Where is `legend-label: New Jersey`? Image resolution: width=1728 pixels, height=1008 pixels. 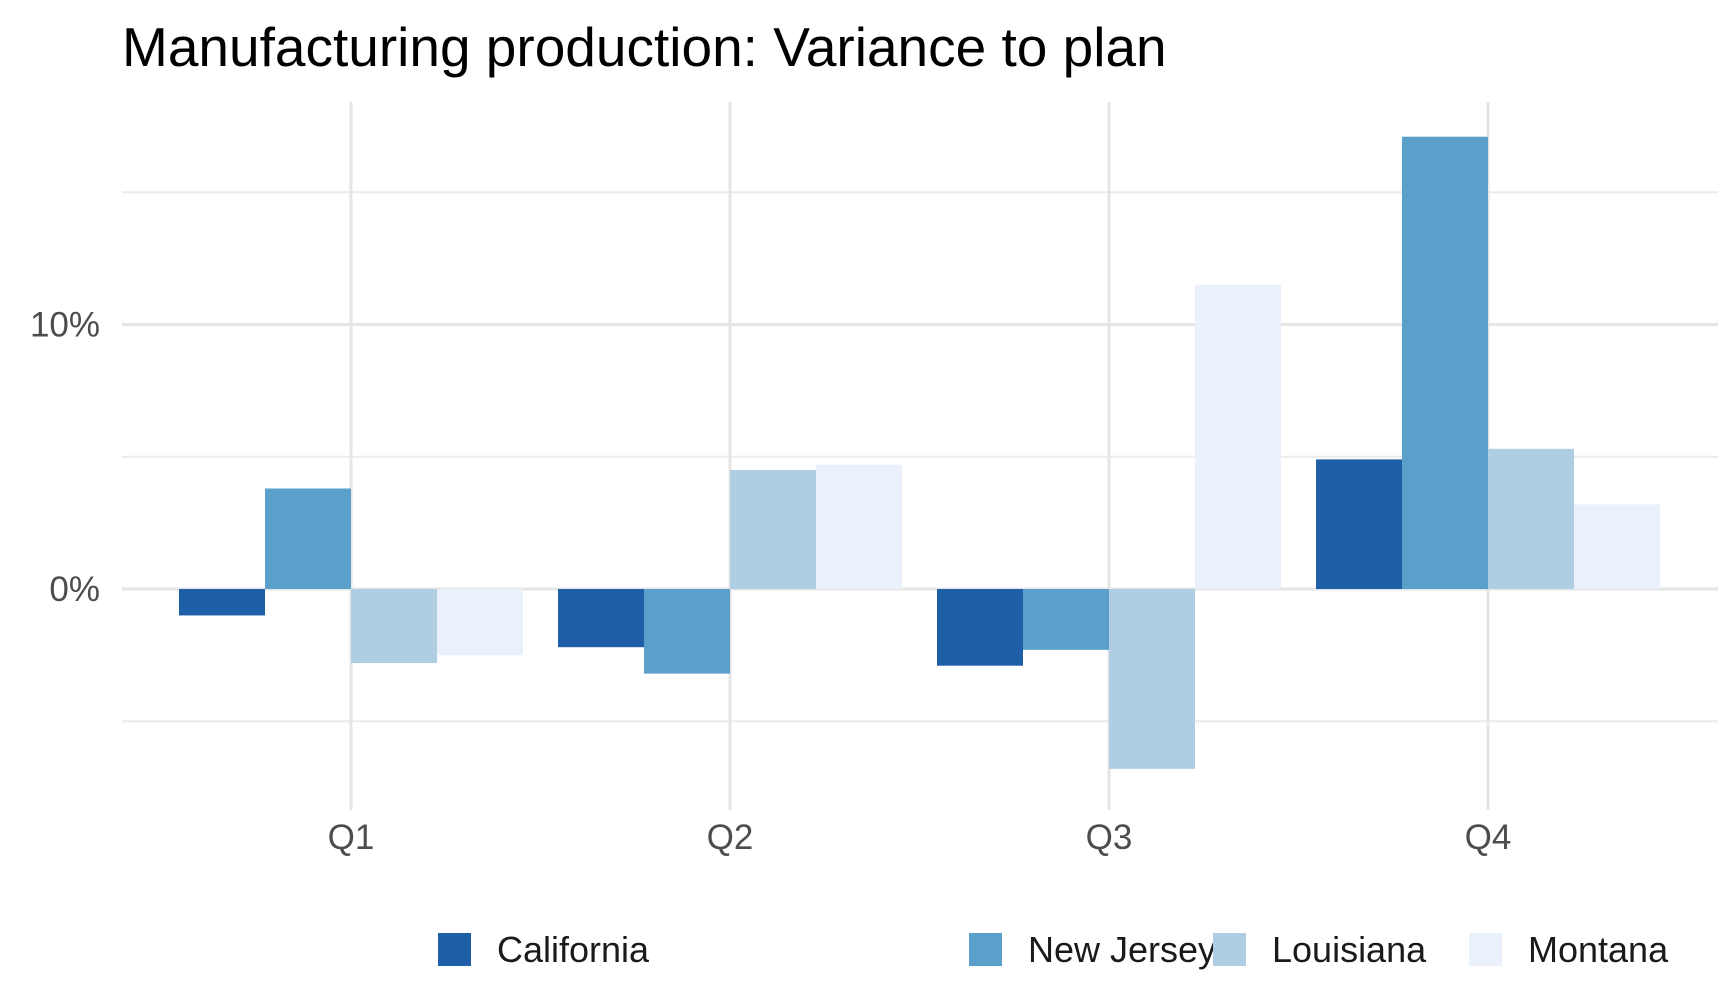
legend-label: New Jersey is located at coordinates (1122, 949).